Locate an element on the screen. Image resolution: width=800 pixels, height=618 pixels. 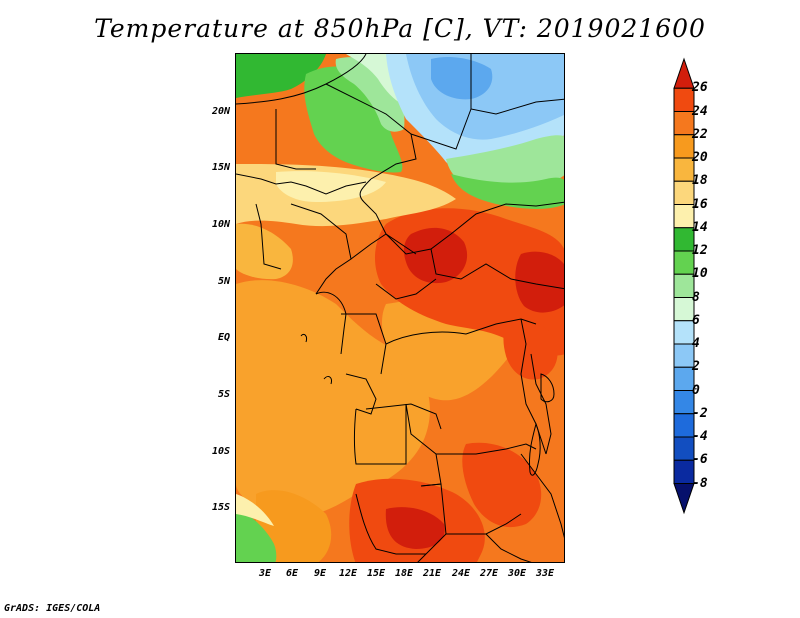
lat-label-15s: 15S is located at coordinates (220, 507).